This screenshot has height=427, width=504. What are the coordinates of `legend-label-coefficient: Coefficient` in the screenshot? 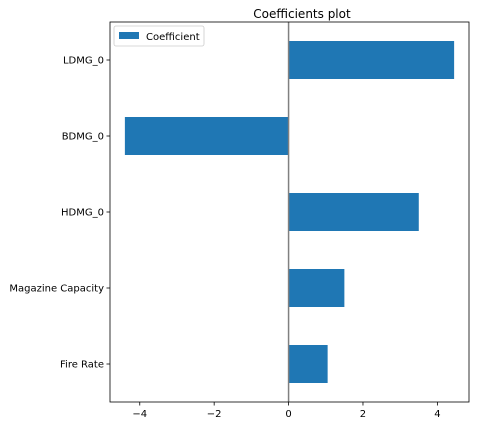 It's located at (173, 37).